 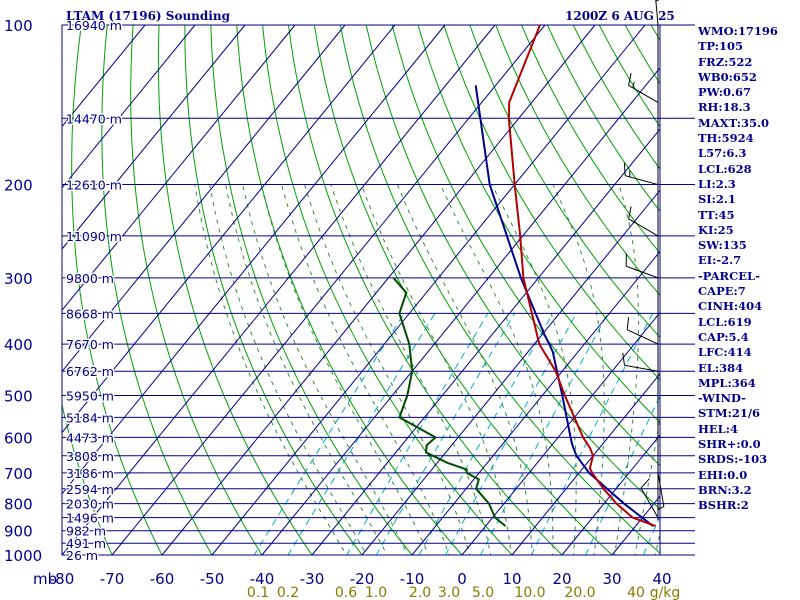 I want to click on height-label: 12610 m, so click(x=94, y=185).